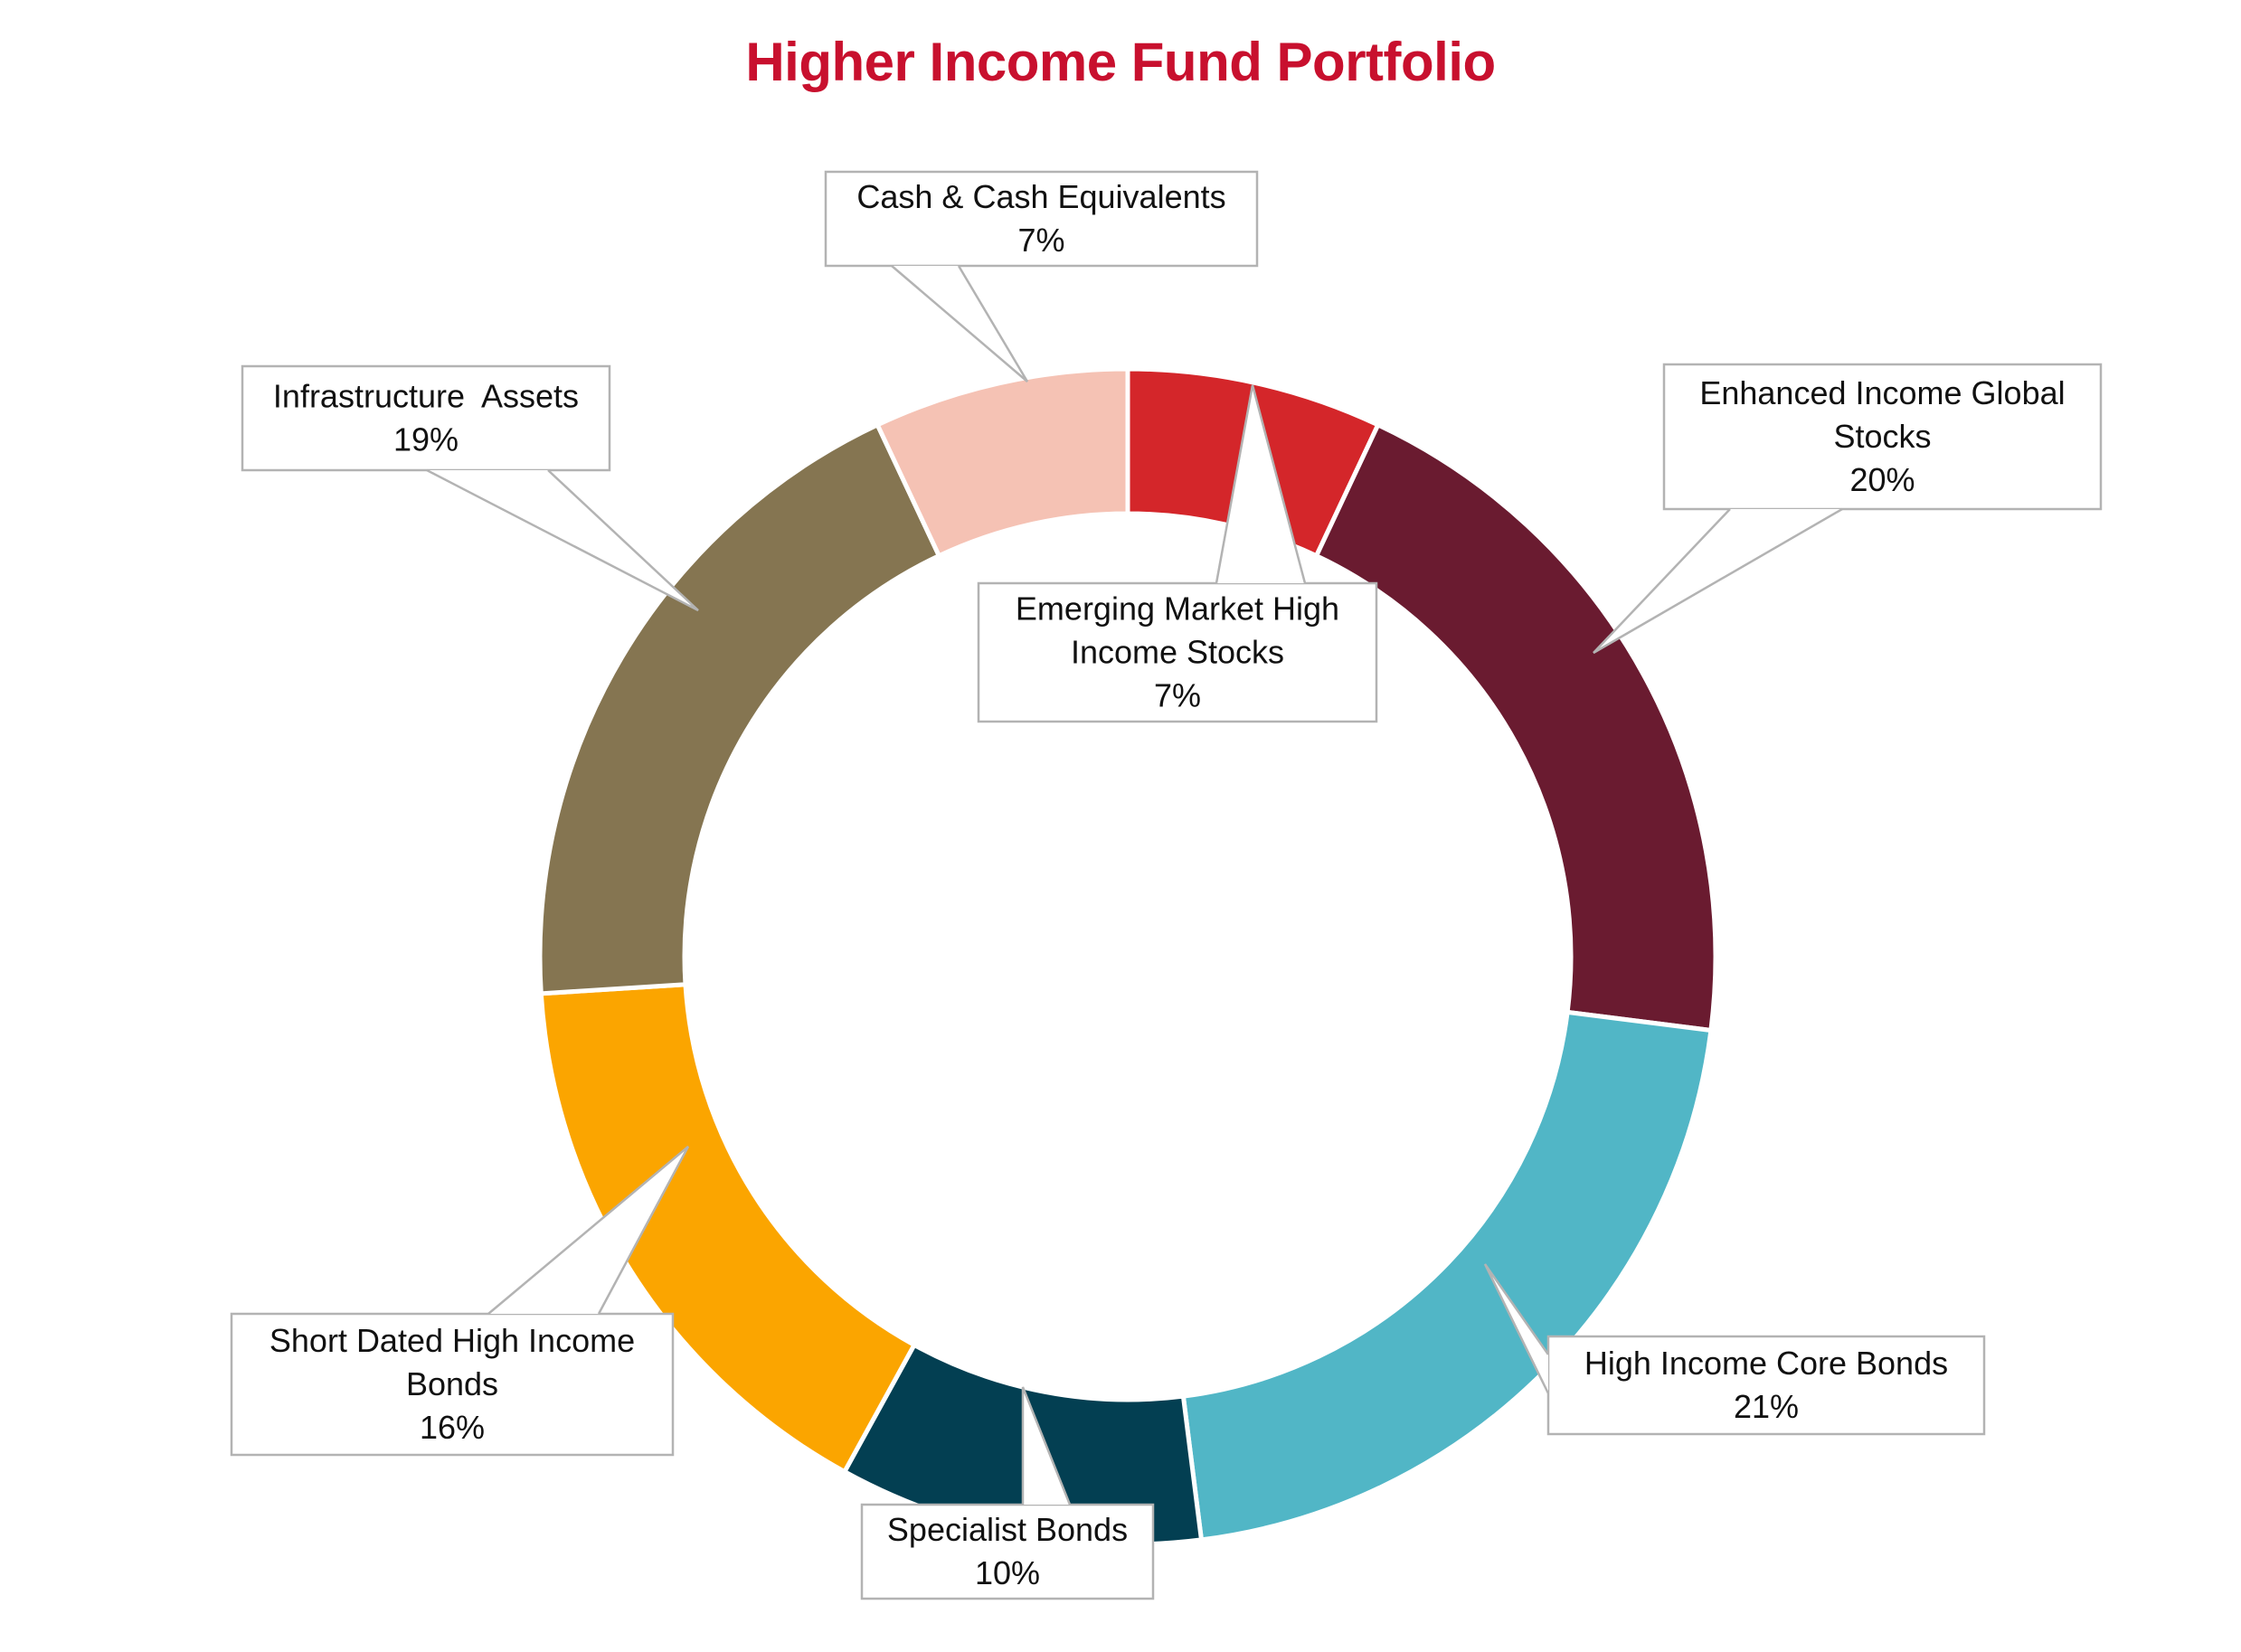 The width and height of the screenshot is (2241, 1652). Describe the element at coordinates (739, 708) in the screenshot. I see `slice-infrastructure-assets` at that location.